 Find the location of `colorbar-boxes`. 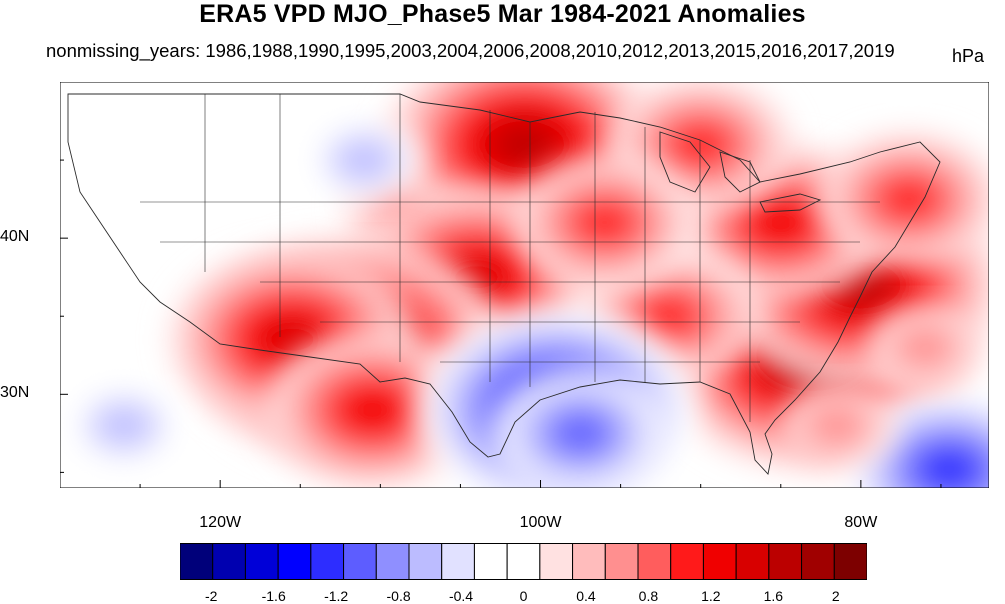

colorbar-boxes is located at coordinates (523, 561).